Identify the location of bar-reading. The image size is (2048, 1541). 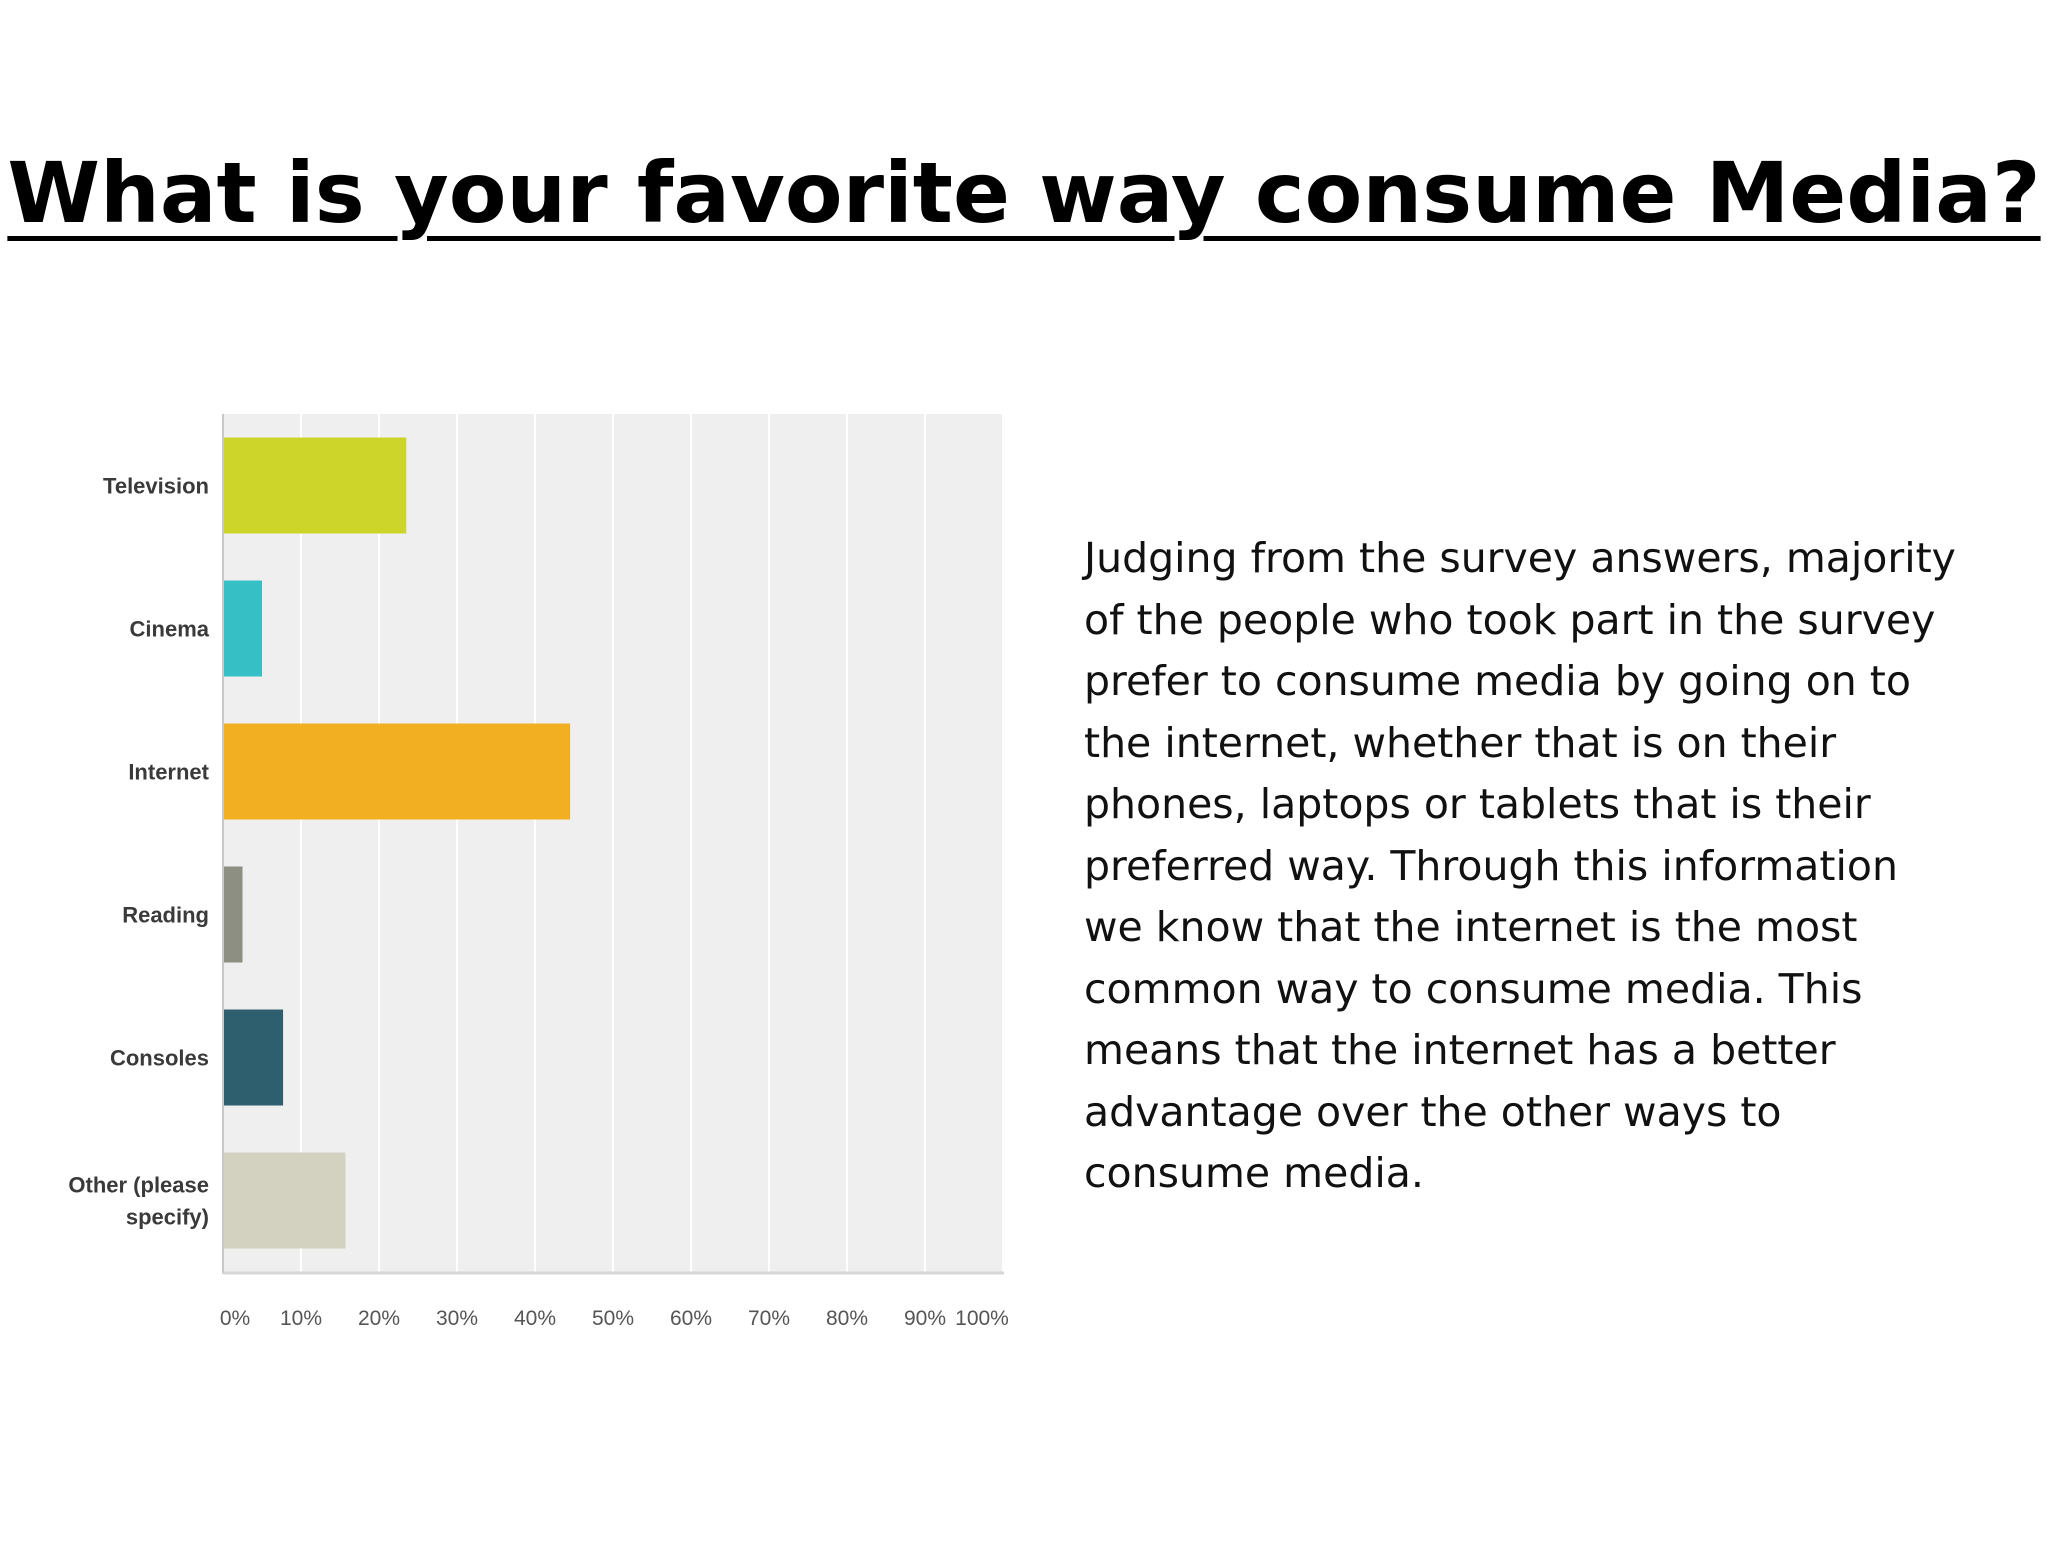
(233, 914).